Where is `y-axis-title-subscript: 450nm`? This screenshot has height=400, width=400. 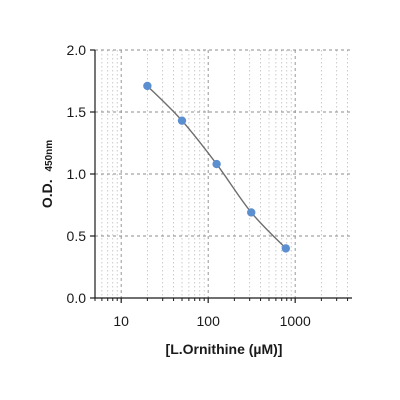
y-axis-title-subscript: 450nm is located at coordinates (49, 156).